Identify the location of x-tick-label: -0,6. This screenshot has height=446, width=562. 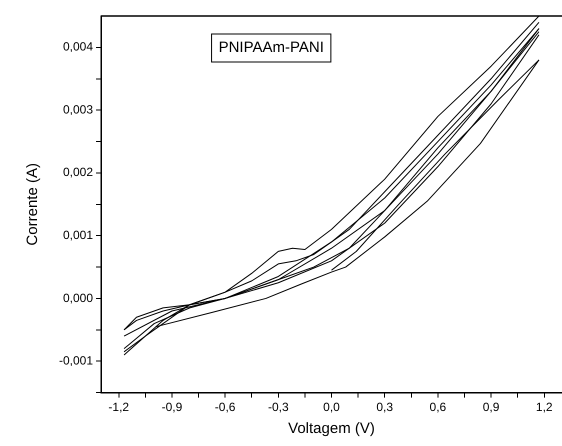
(225, 407).